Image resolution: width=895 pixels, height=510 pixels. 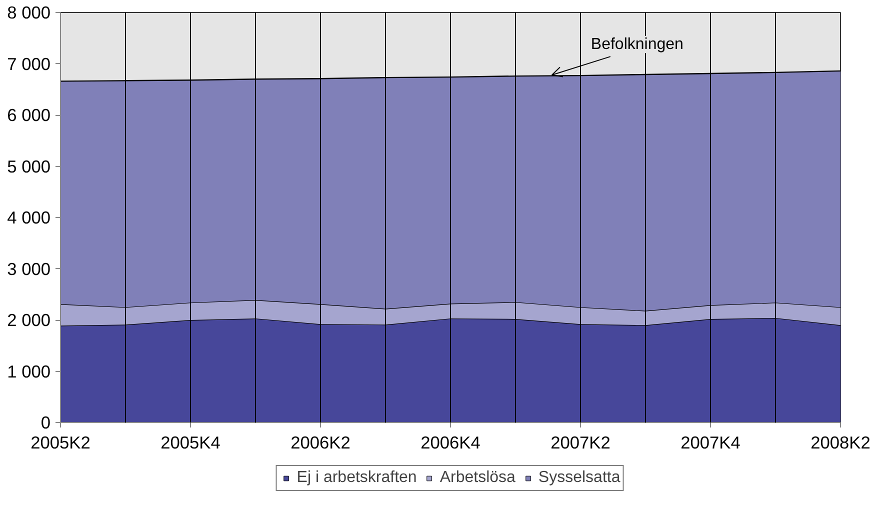 I want to click on y-tick-label: 0, so click(x=45, y=422).